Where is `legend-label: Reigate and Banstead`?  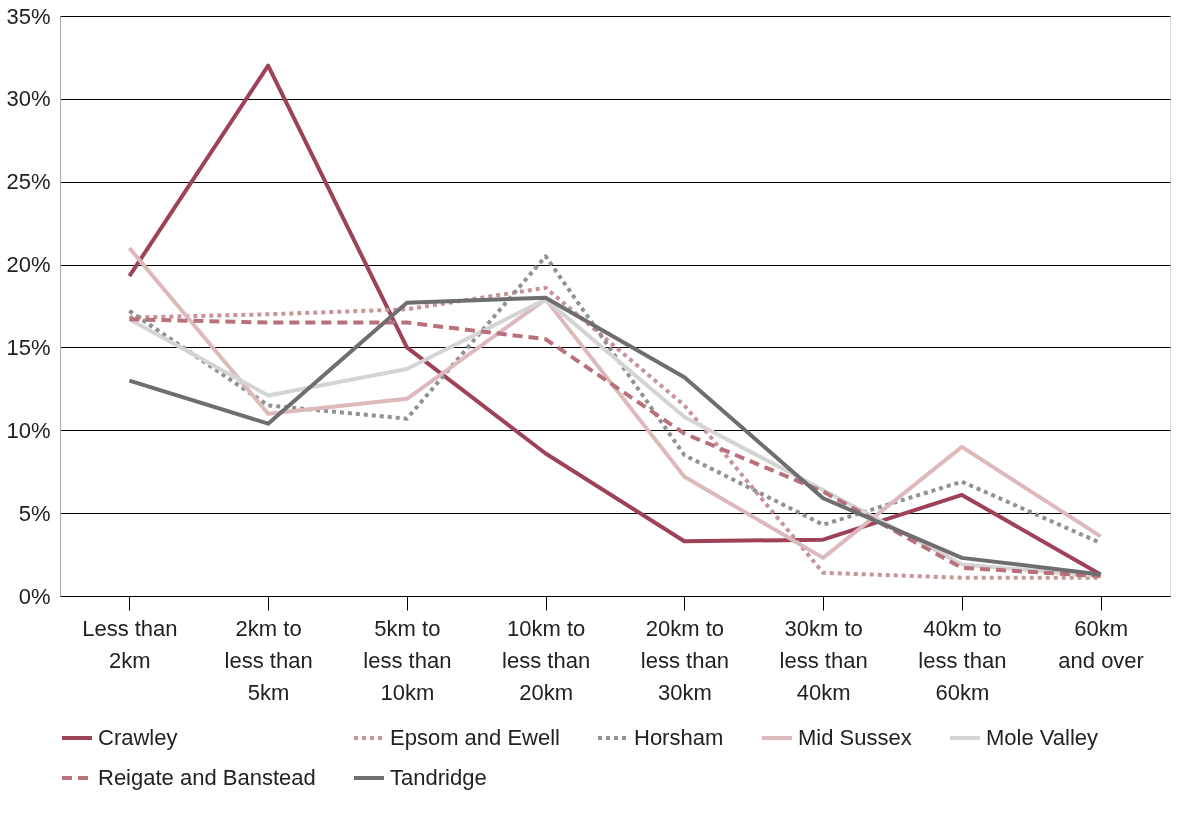 legend-label: Reigate and Banstead is located at coordinates (207, 777).